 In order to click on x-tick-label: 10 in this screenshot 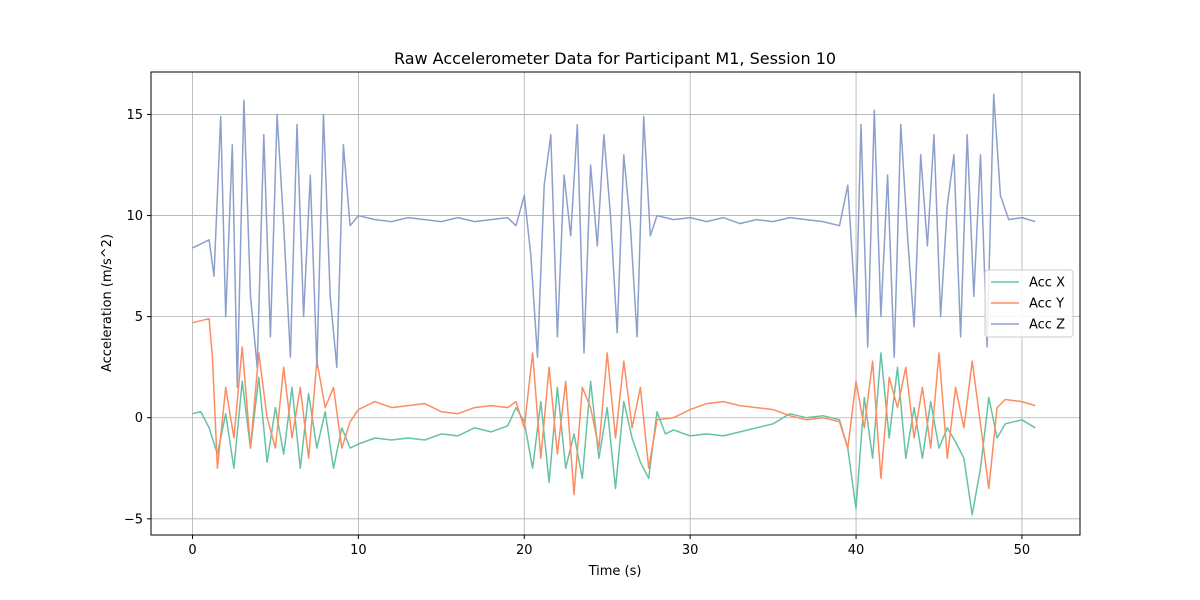, I will do `click(358, 550)`.